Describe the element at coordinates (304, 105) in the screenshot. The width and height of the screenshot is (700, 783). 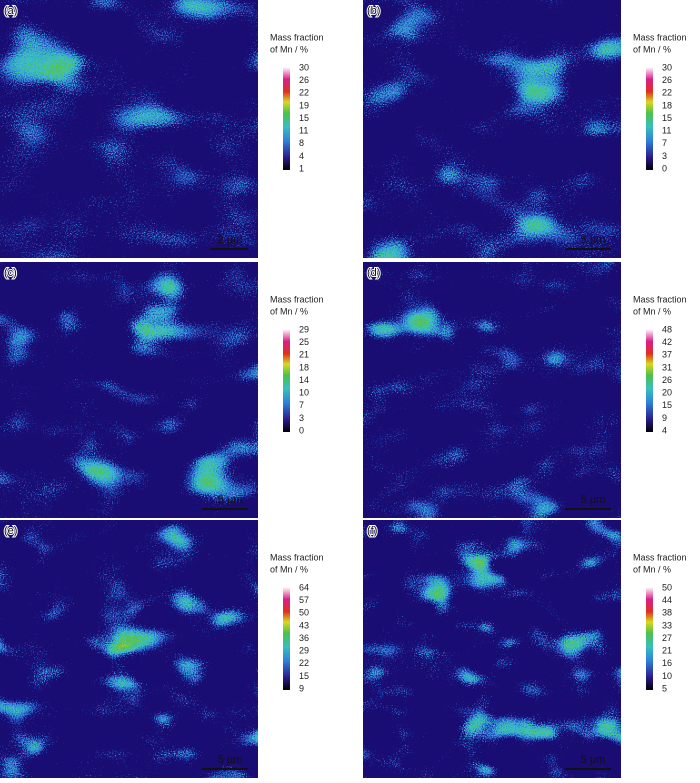
I see `colorbar-tick-label: 19` at that location.